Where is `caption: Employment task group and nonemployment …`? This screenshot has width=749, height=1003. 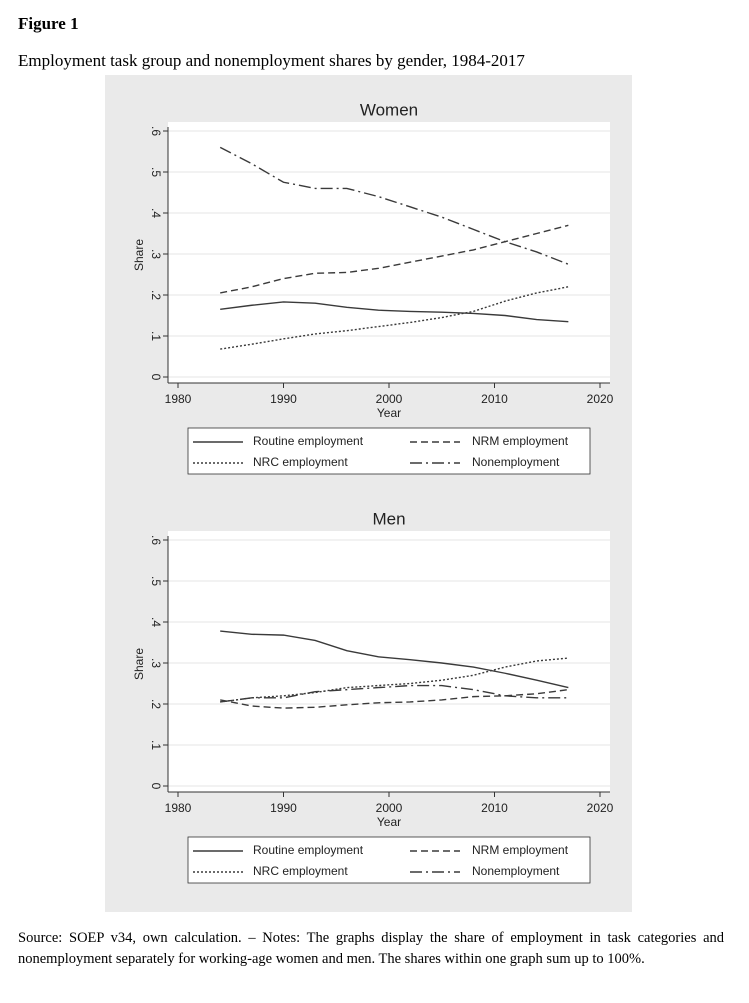 caption: Employment task group and nonemployment … is located at coordinates (271, 60).